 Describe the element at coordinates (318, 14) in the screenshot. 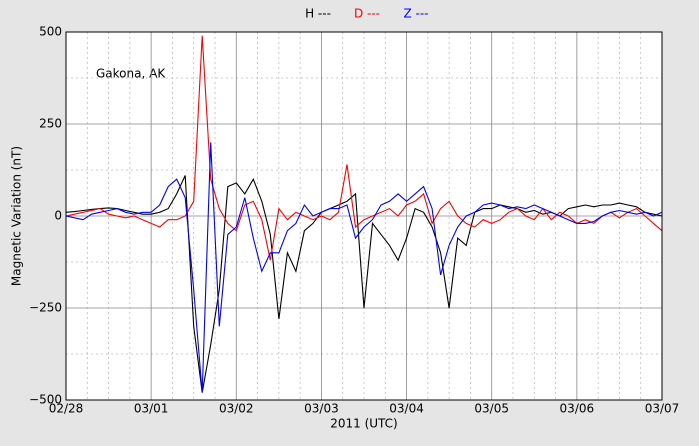

I see `legend-entry: H ---` at that location.